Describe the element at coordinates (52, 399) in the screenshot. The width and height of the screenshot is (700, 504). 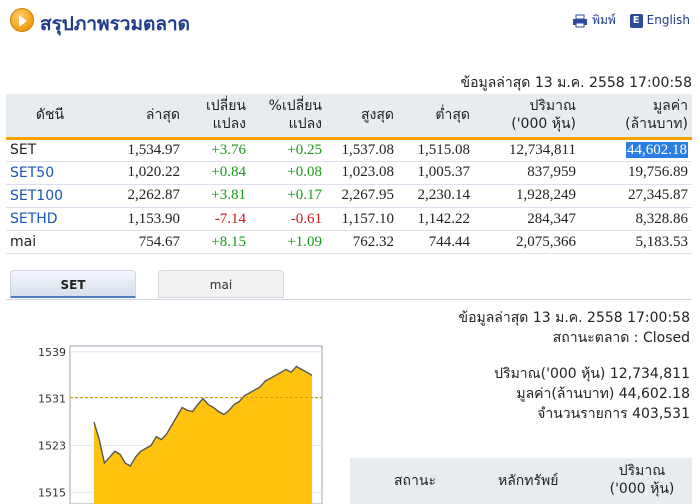
I see `chart-y-tick-label: 1531` at that location.